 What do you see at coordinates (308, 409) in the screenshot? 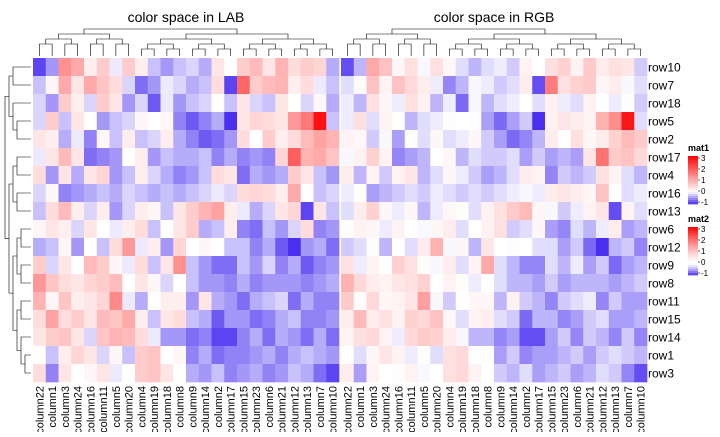
I see `column-label: column13` at bounding box center [308, 409].